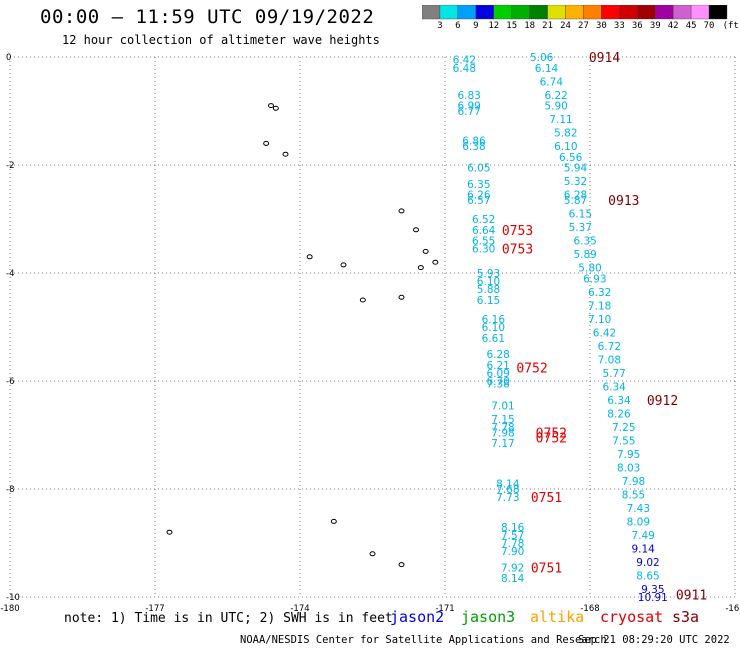  Describe the element at coordinates (464, 61) in the screenshot. I see `swh-value-label: 6.42` at that location.